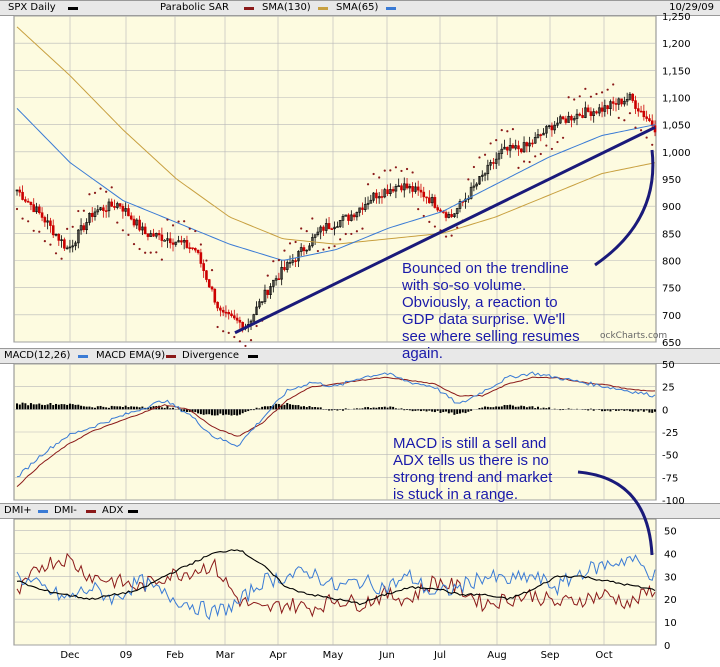  I want to click on legend-adx: ADX, so click(113, 510).